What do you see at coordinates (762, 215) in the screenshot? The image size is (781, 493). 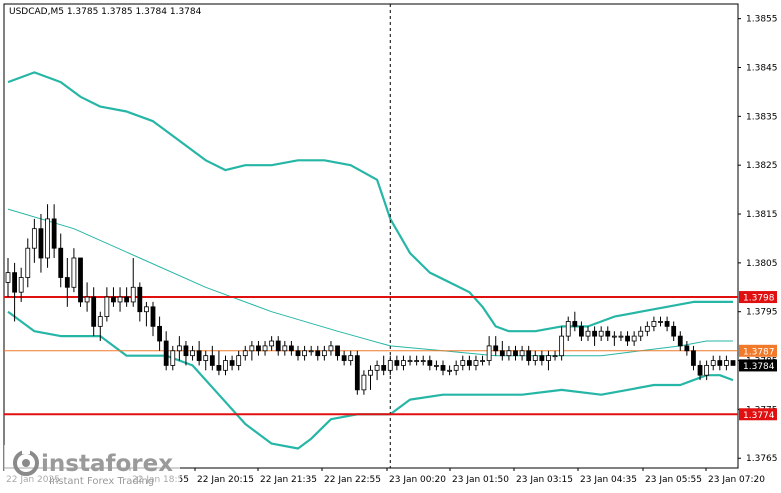 I see `price-tick-label: 1.3815` at bounding box center [762, 215].